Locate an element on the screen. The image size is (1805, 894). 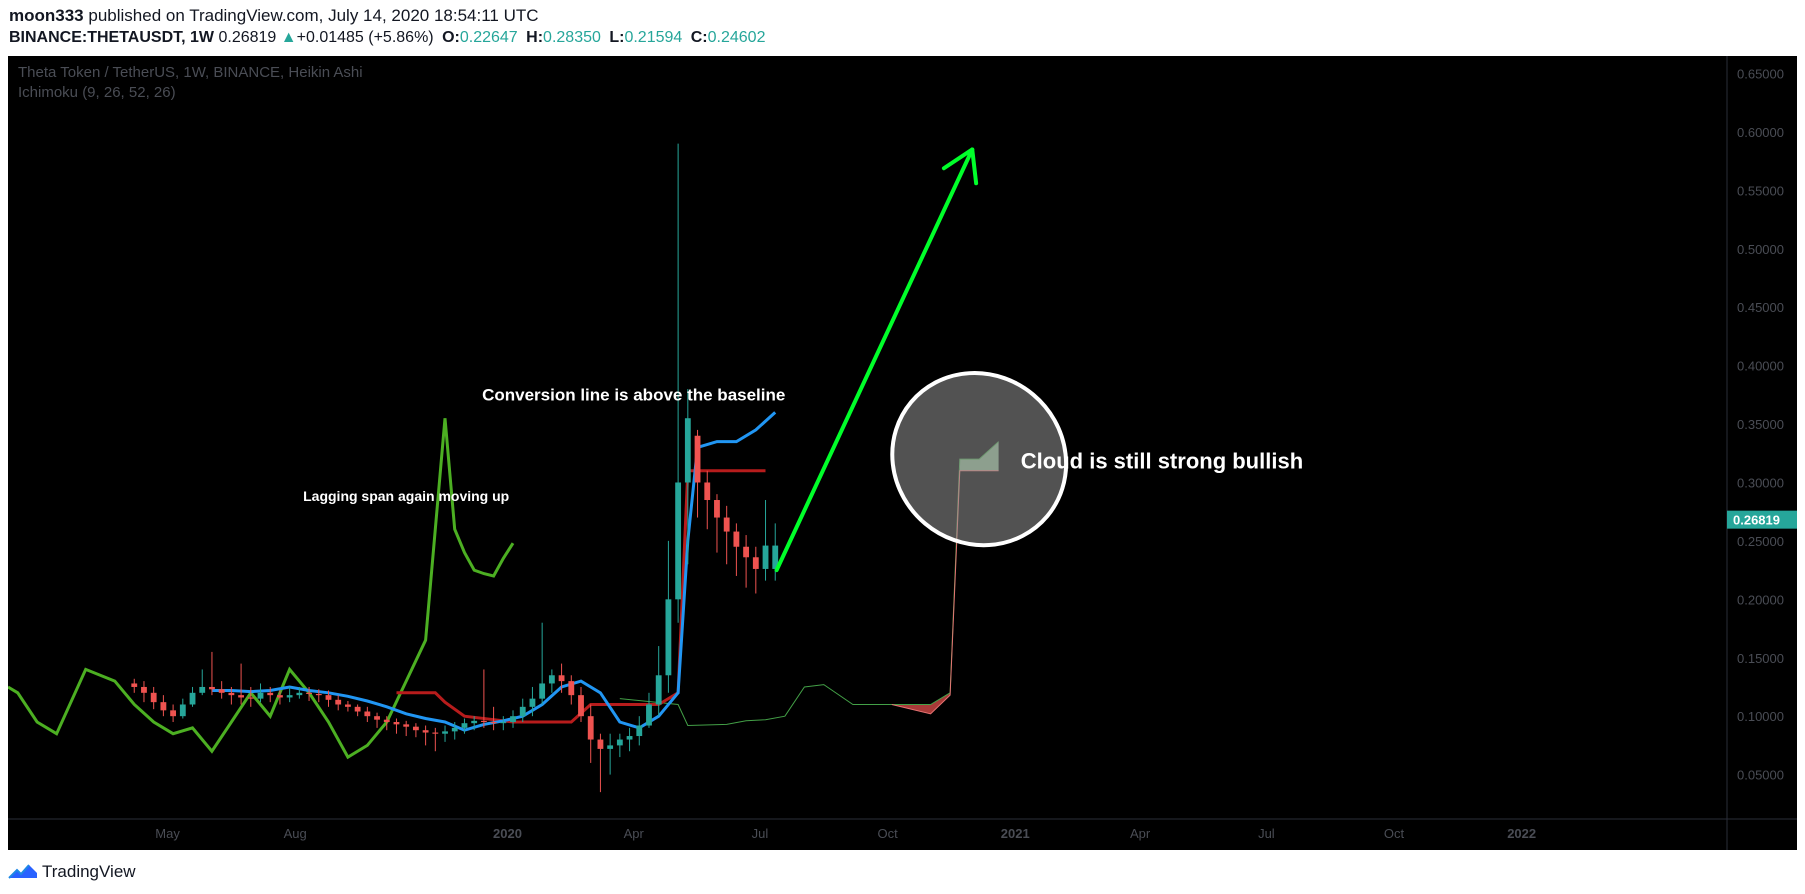
author-name: moon333 is located at coordinates (46, 15).